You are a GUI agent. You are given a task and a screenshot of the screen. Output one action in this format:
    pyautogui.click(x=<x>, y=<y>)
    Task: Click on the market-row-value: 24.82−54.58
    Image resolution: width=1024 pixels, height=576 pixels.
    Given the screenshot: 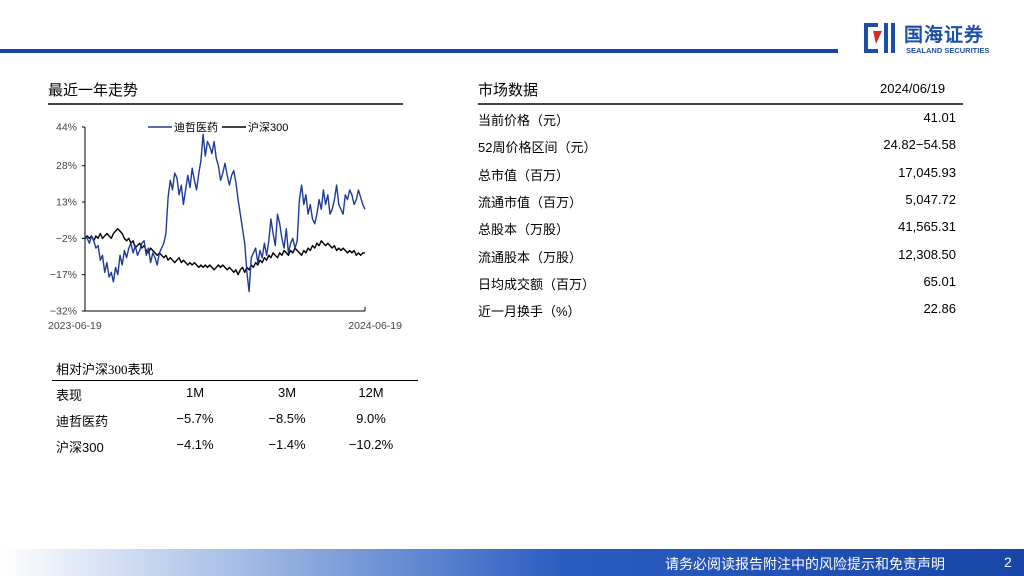 What is the action you would take?
    pyautogui.click(x=919, y=145)
    